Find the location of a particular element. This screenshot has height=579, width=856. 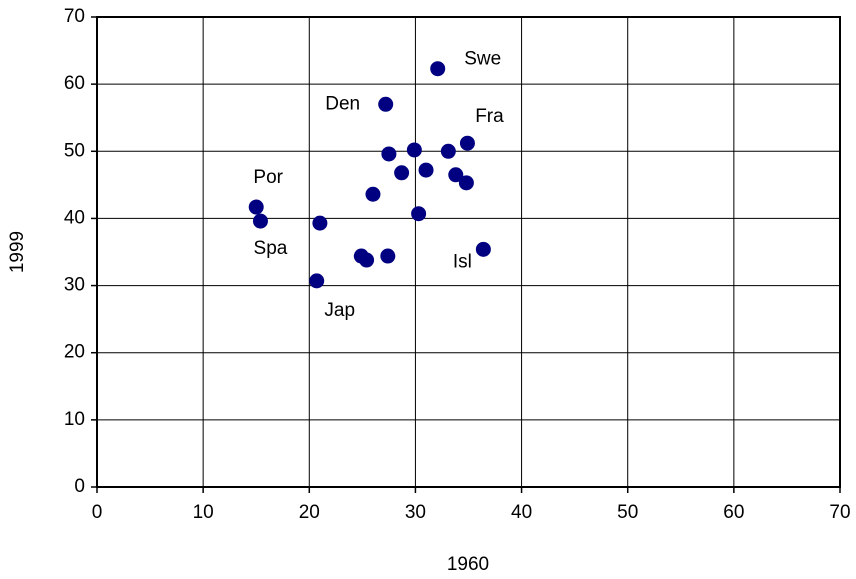

y-tick-label: 40 is located at coordinates (74, 217).